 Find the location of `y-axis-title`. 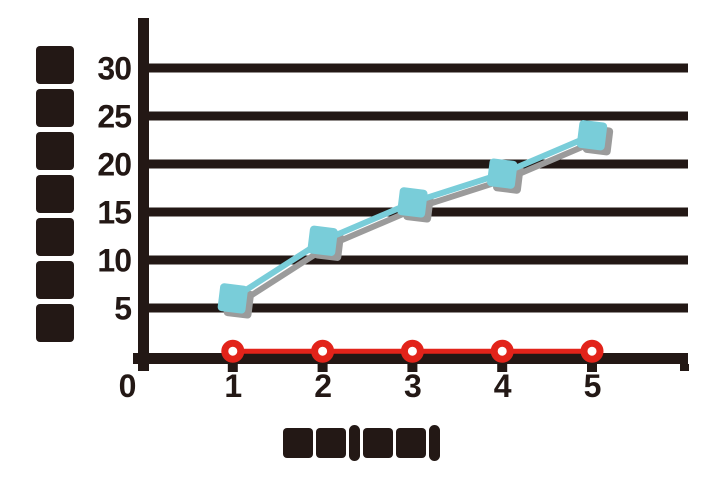

y-axis-title is located at coordinates (55, 194).